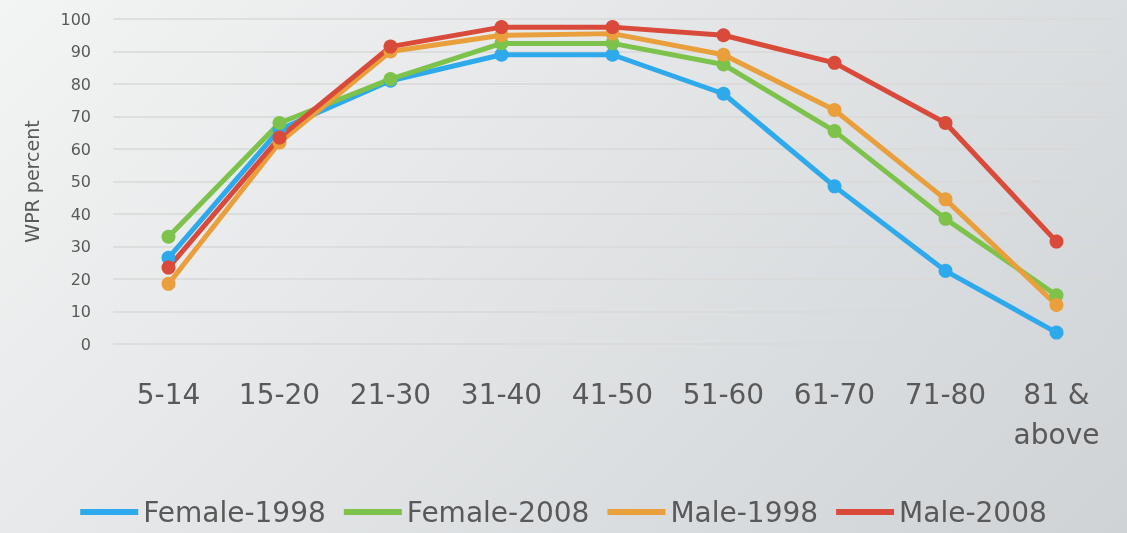 This screenshot has width=1127, height=533. Describe the element at coordinates (498, 512) in the screenshot. I see `legend-label: Female-2008` at that location.